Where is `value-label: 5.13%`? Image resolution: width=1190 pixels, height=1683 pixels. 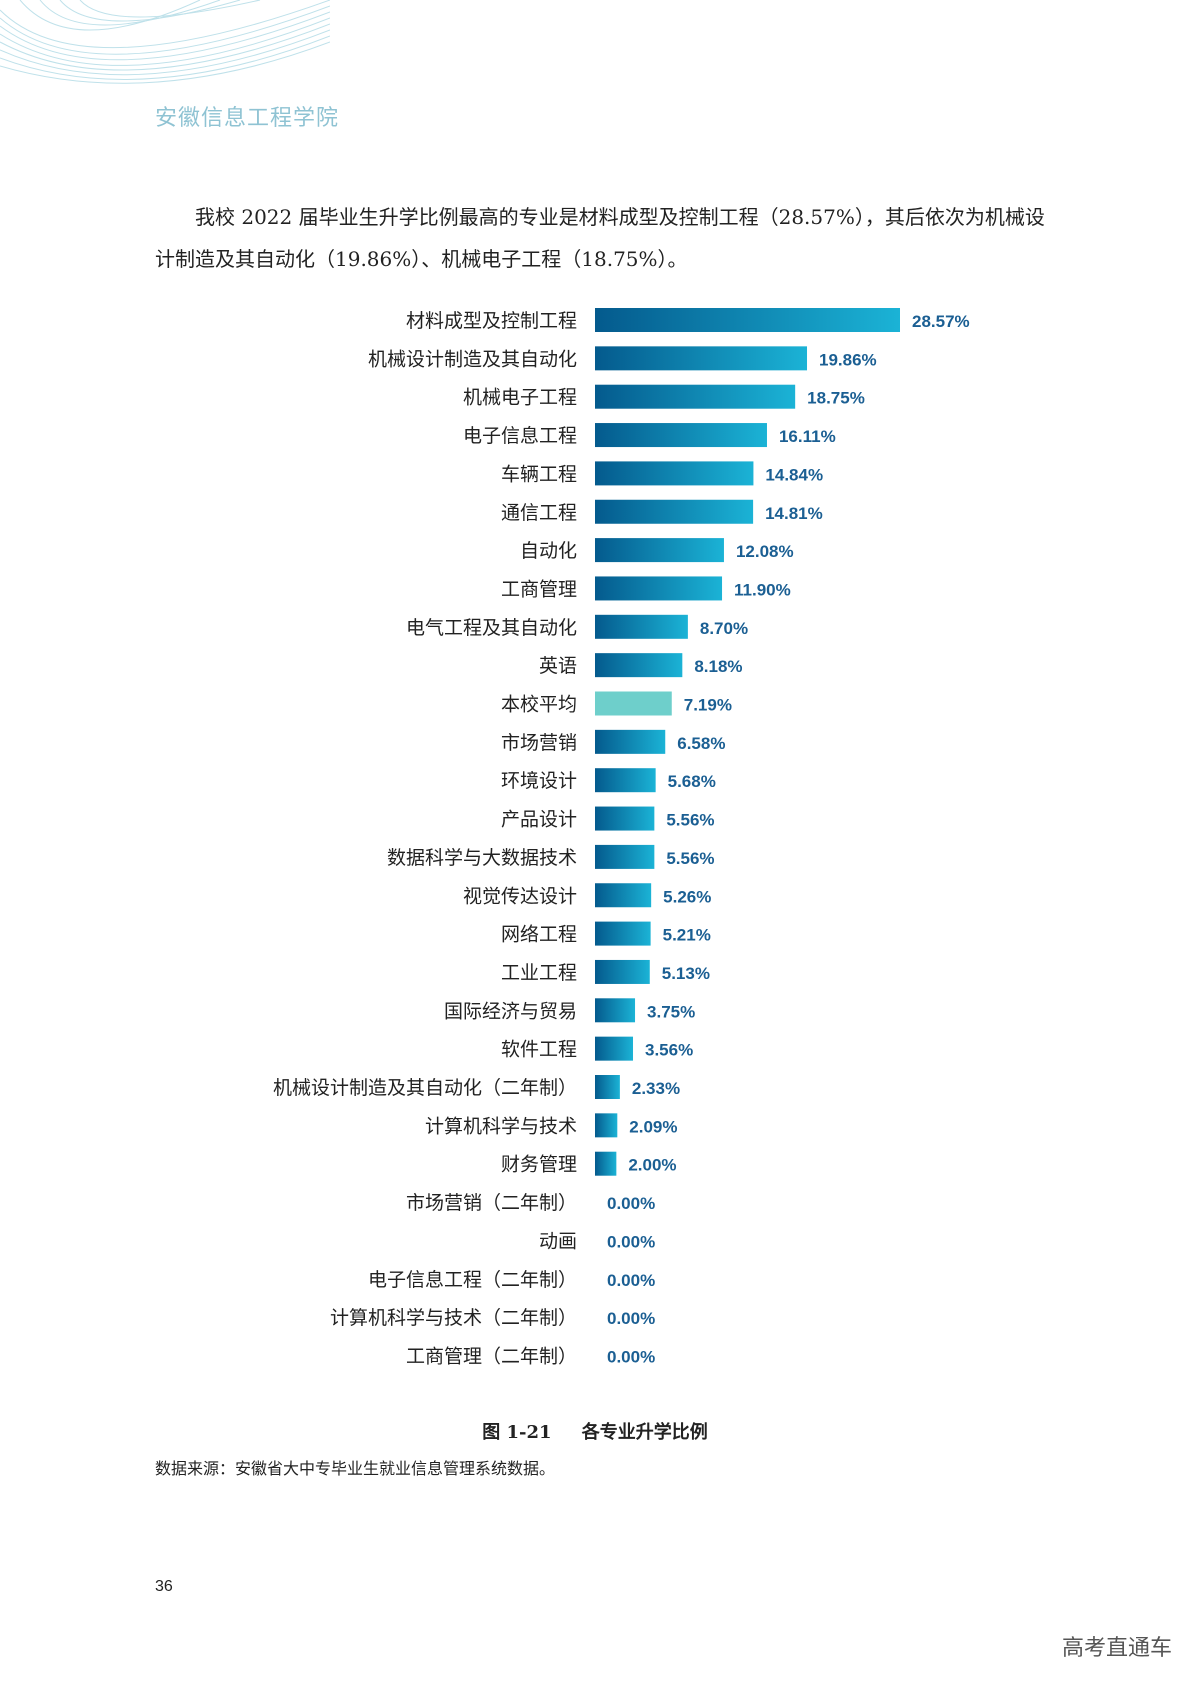 value-label: 5.13% is located at coordinates (686, 973).